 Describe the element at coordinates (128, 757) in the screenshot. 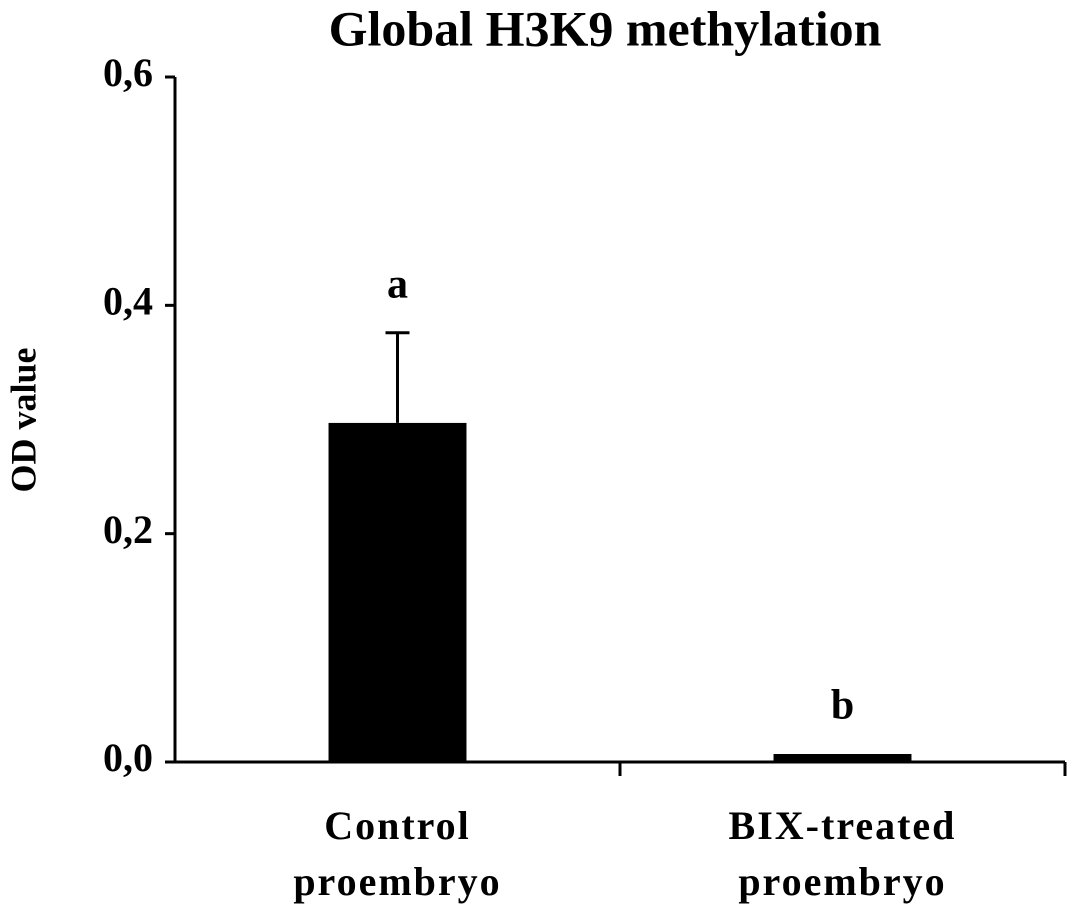

I see `y-tick-label: 0,0` at that location.